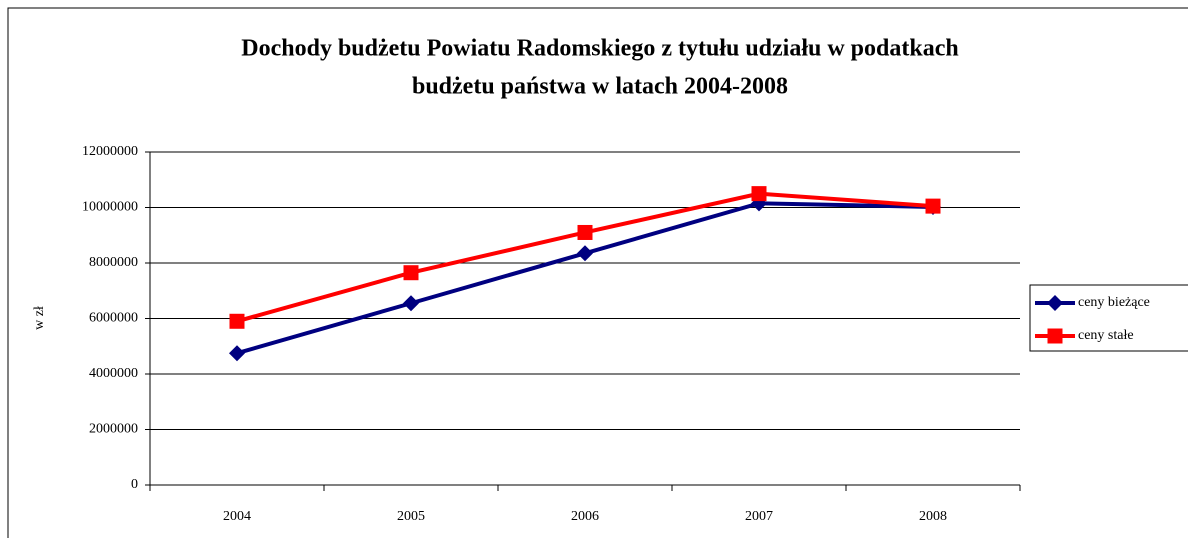  I want to click on legend-label: ceny stałe, so click(1106, 335).